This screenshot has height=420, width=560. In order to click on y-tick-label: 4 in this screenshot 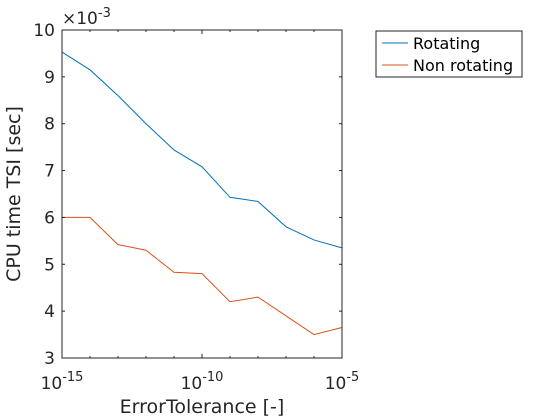, I will do `click(49, 312)`.